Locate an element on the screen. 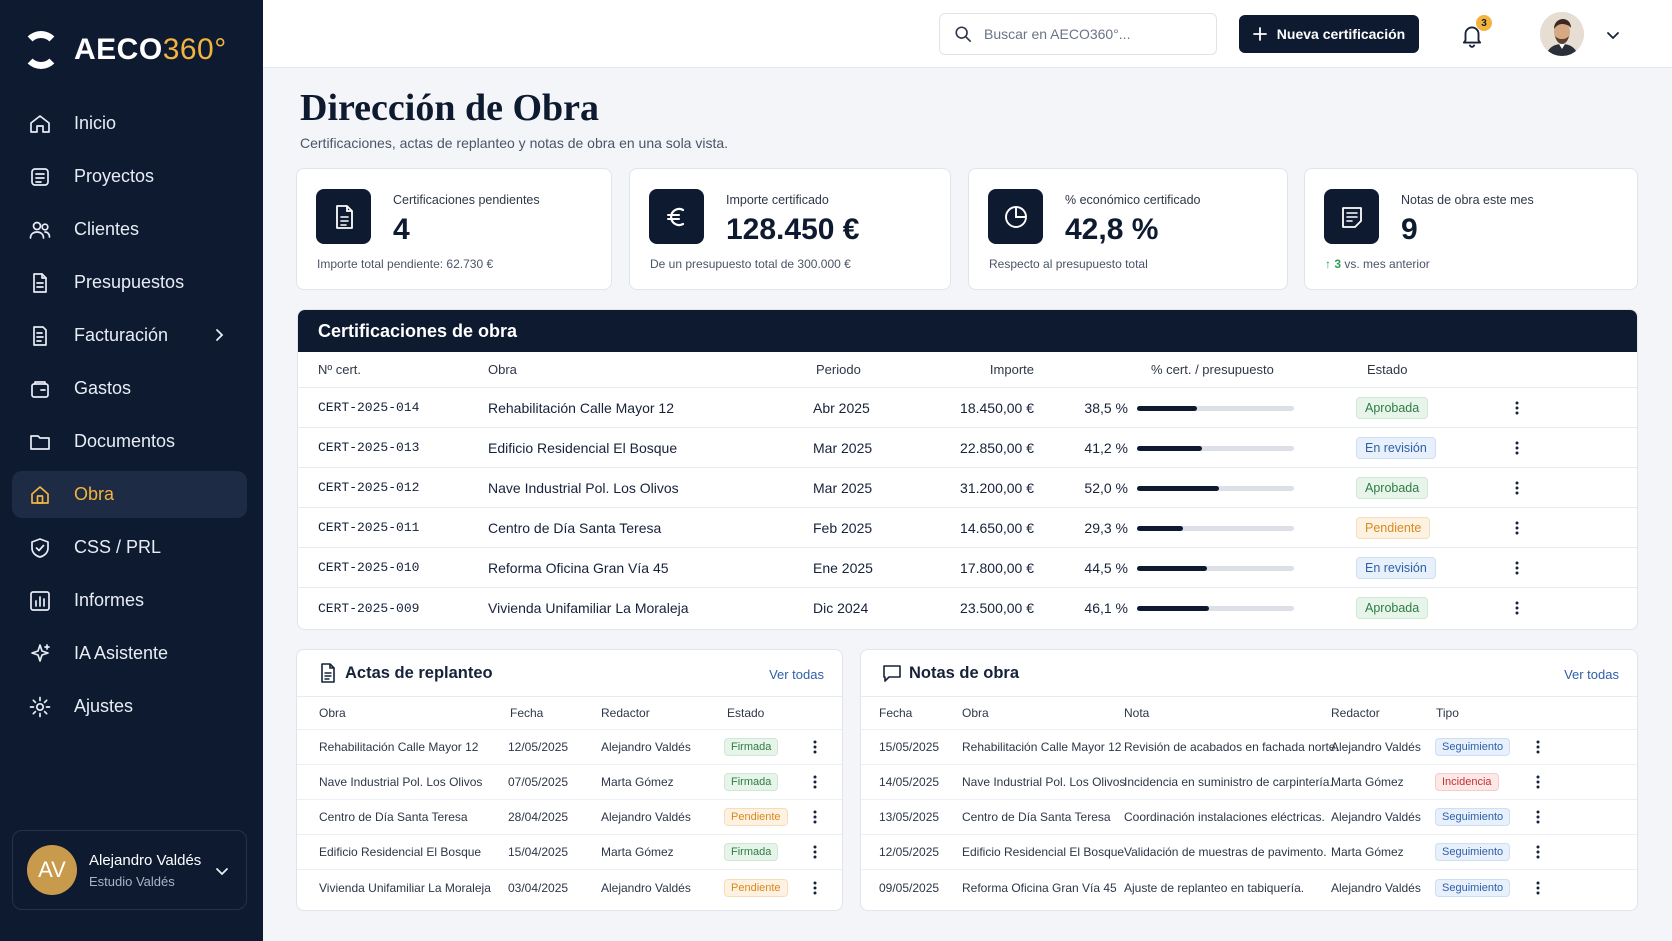 This screenshot has height=941, width=1672. status-badge: Pendiente is located at coordinates (1393, 527).